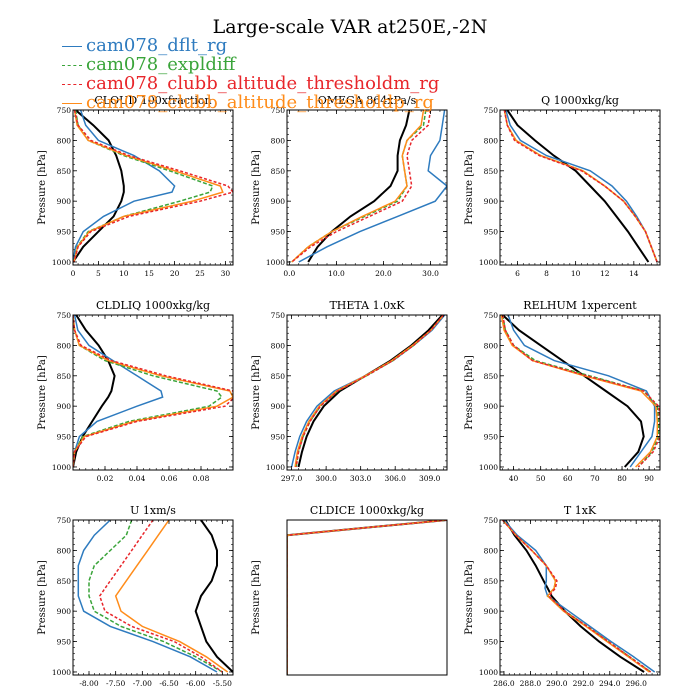 This screenshot has width=700, height=700. What do you see at coordinates (157, 45) in the screenshot?
I see `legend-label: cam078_dflt_rg` at bounding box center [157, 45].